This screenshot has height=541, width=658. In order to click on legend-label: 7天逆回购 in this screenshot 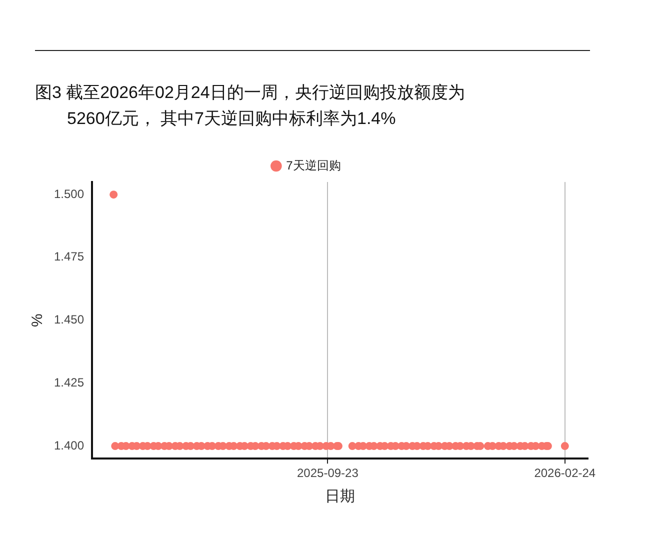, I will do `click(313, 165)`.